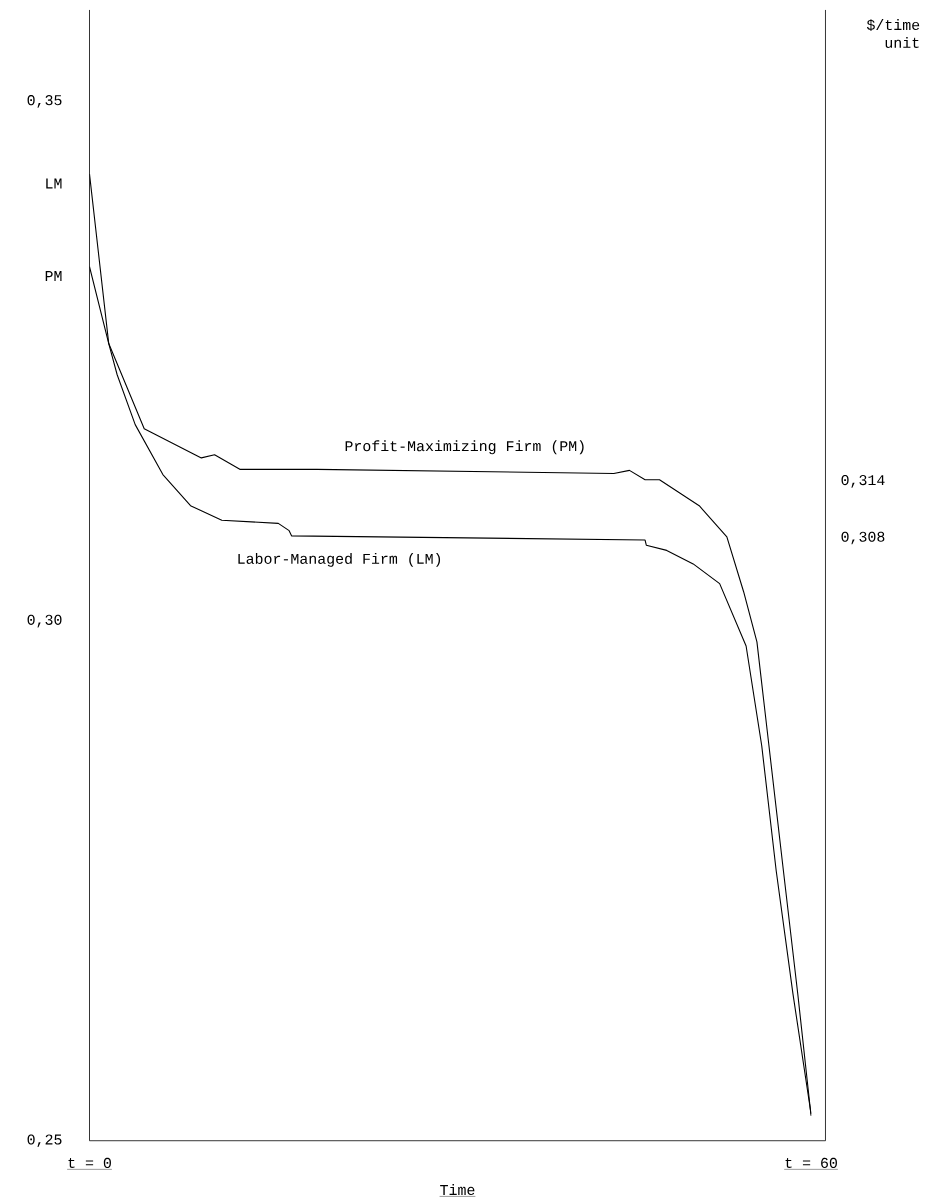 The image size is (932, 1202). What do you see at coordinates (44, 101) in the screenshot?
I see `y-tick-label: 0,35` at bounding box center [44, 101].